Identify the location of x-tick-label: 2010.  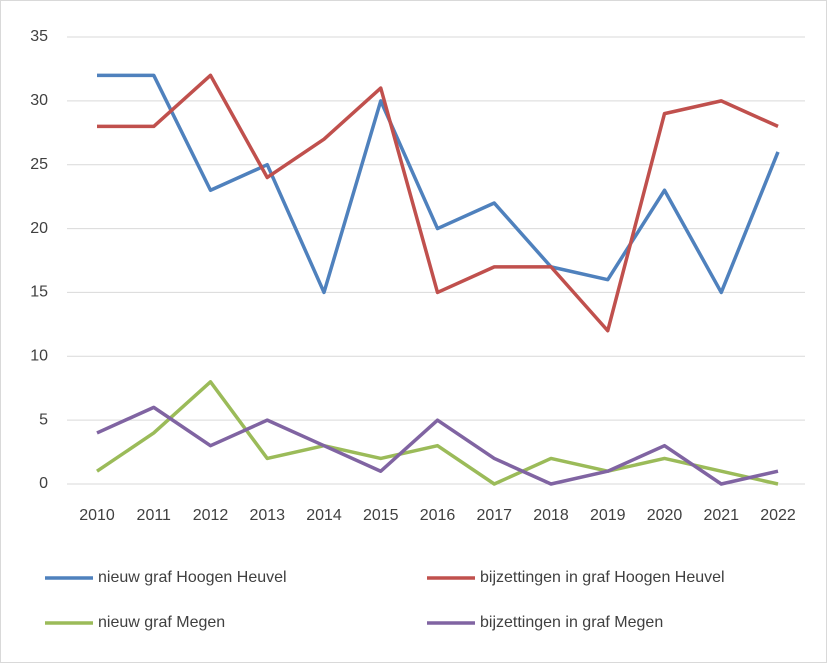
(97, 515).